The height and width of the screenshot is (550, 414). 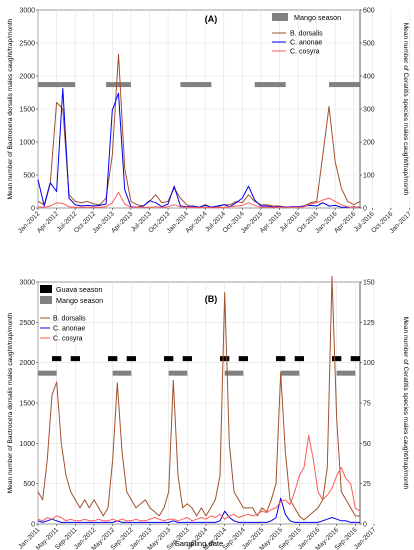 What do you see at coordinates (317, 17) in the screenshot?
I see `legend-mango-label: Mango season` at bounding box center [317, 17].